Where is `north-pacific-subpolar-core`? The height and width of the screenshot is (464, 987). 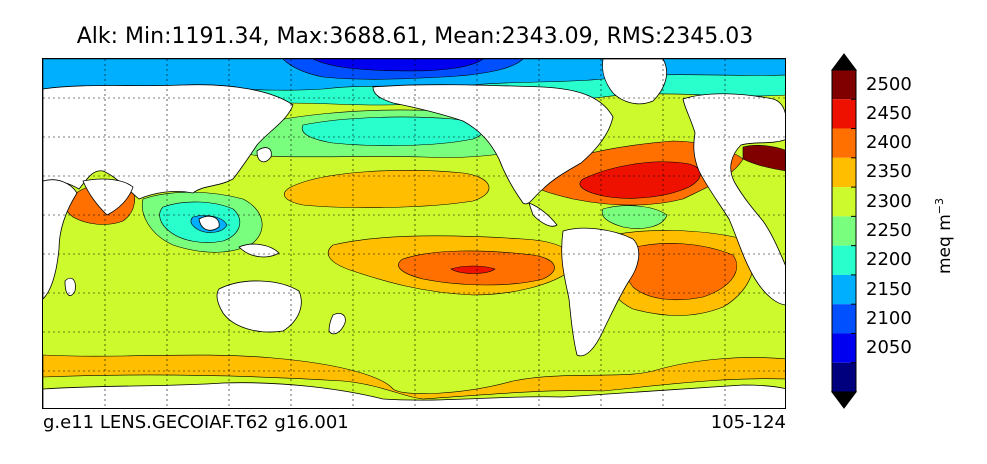 north-pacific-subpolar-core is located at coordinates (392, 131).